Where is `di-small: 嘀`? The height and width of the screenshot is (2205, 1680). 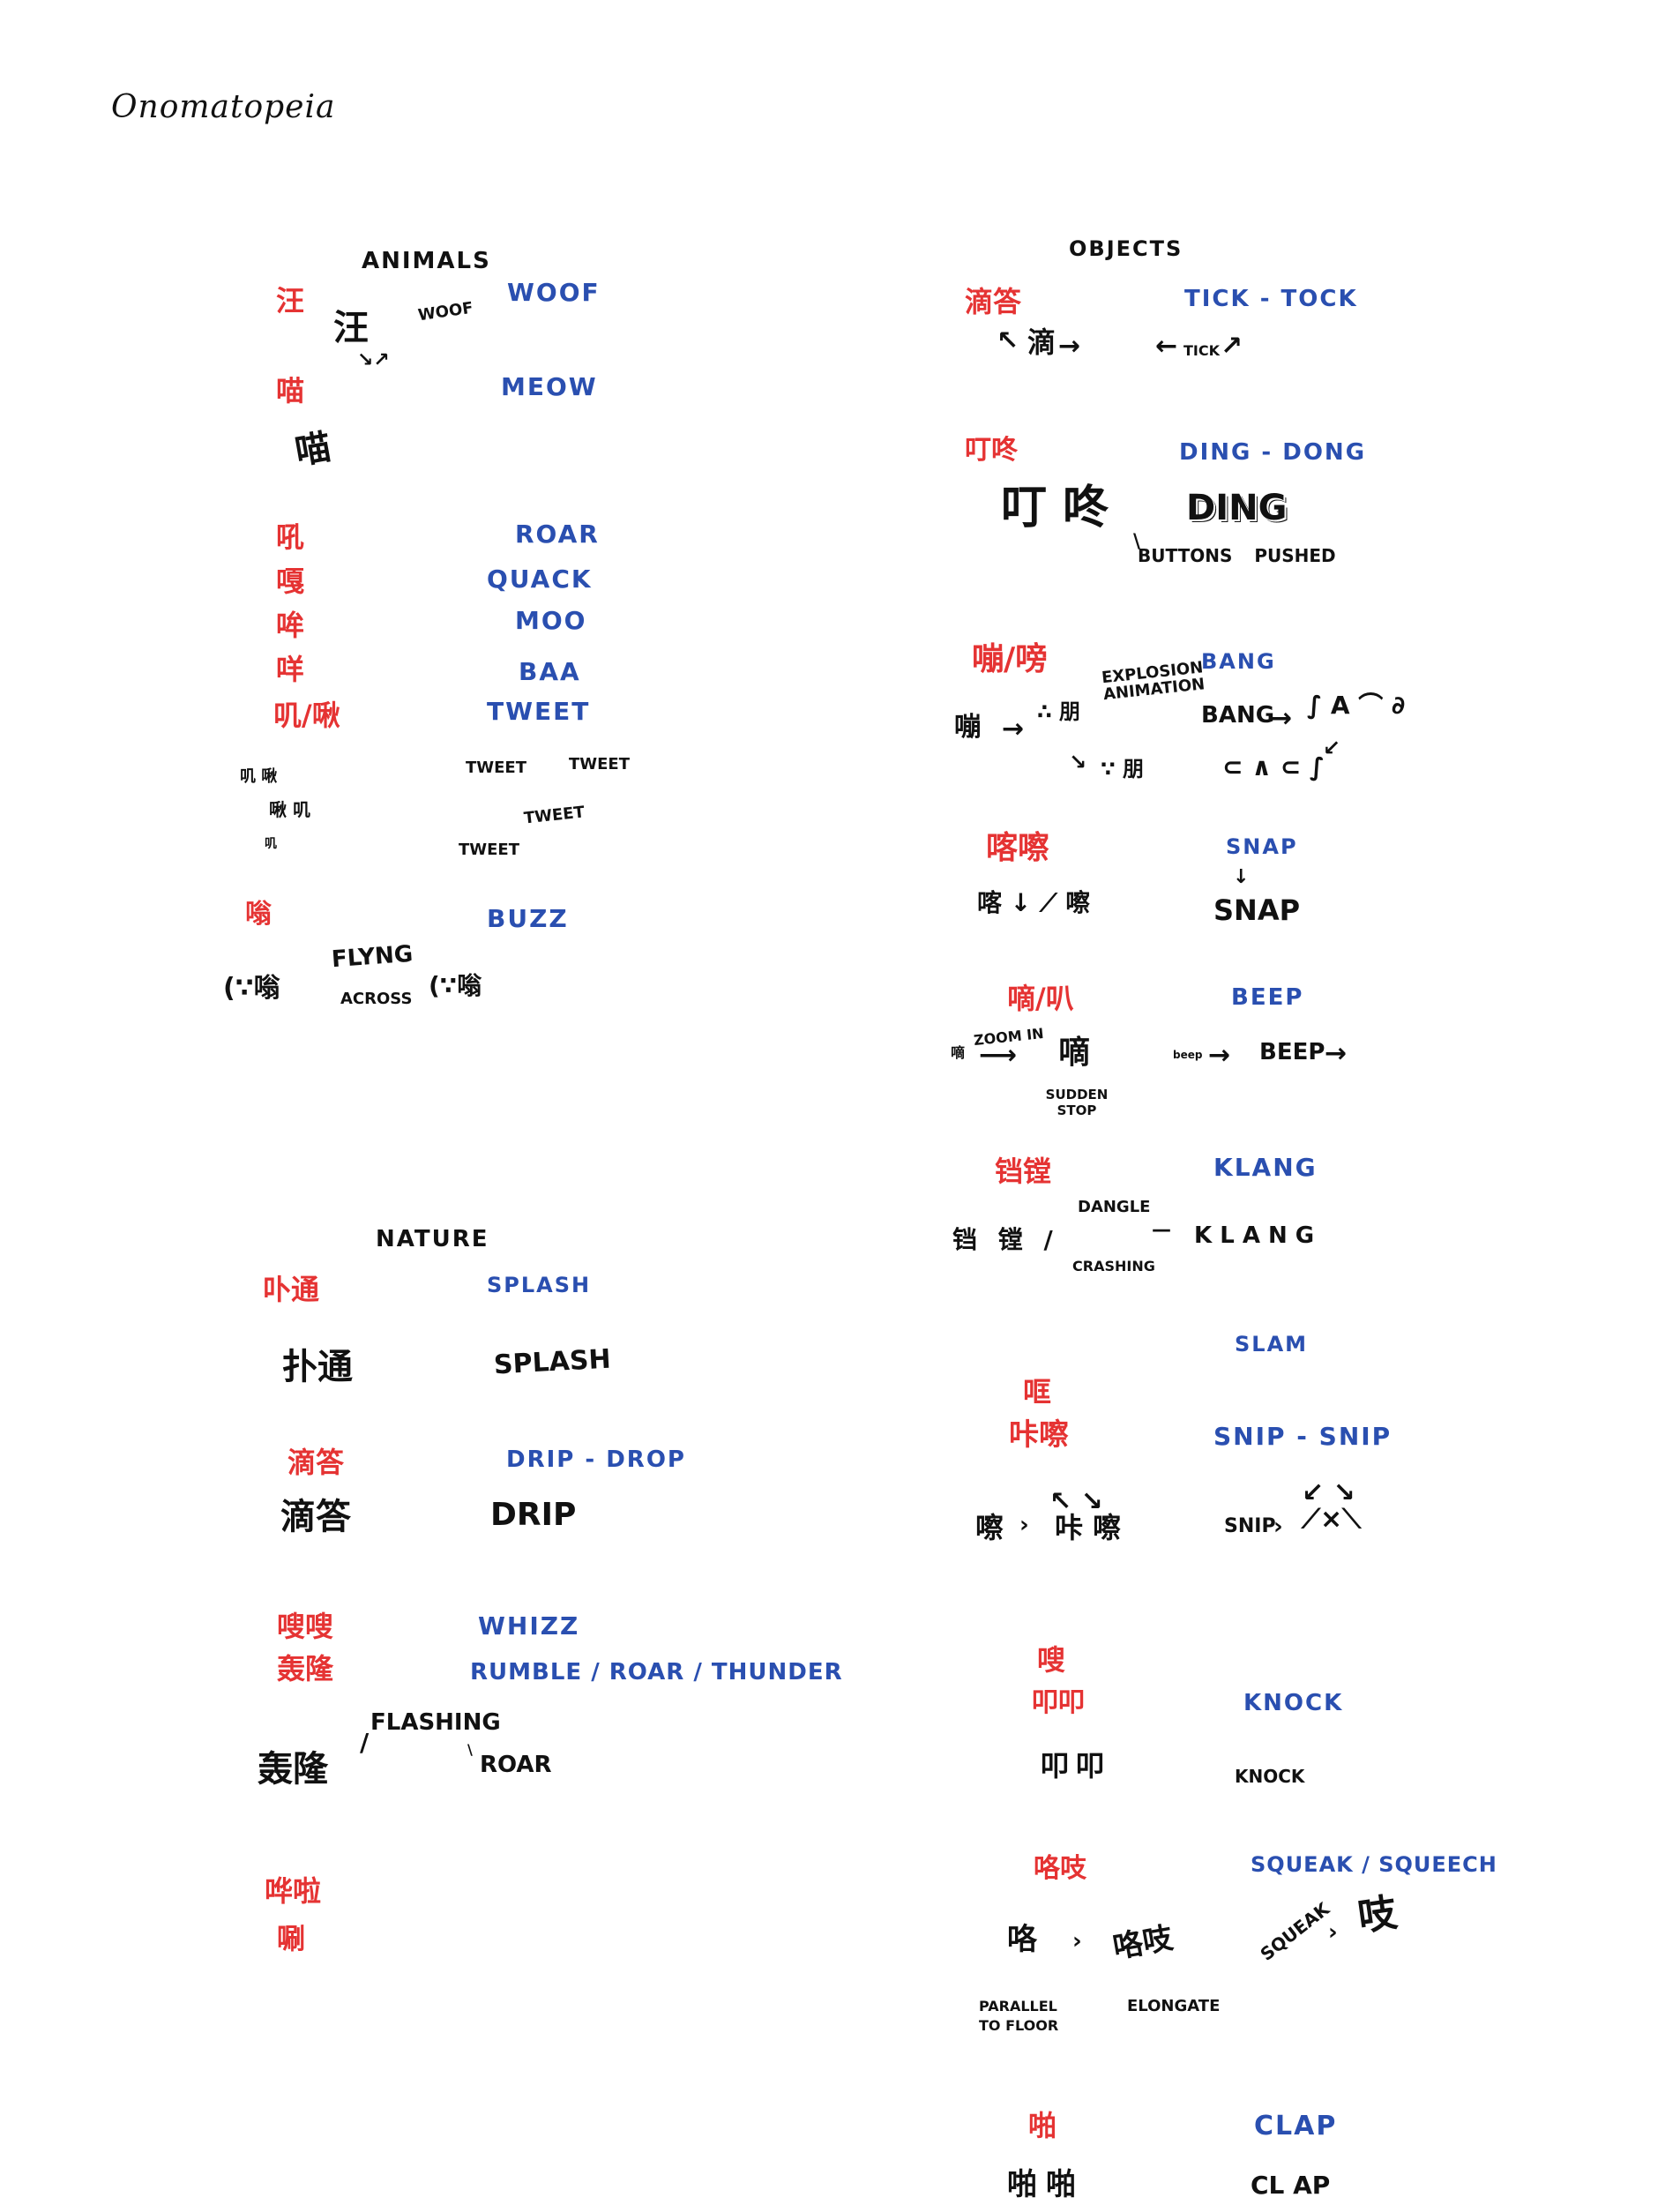
di-small: 嘀 is located at coordinates (958, 1052).